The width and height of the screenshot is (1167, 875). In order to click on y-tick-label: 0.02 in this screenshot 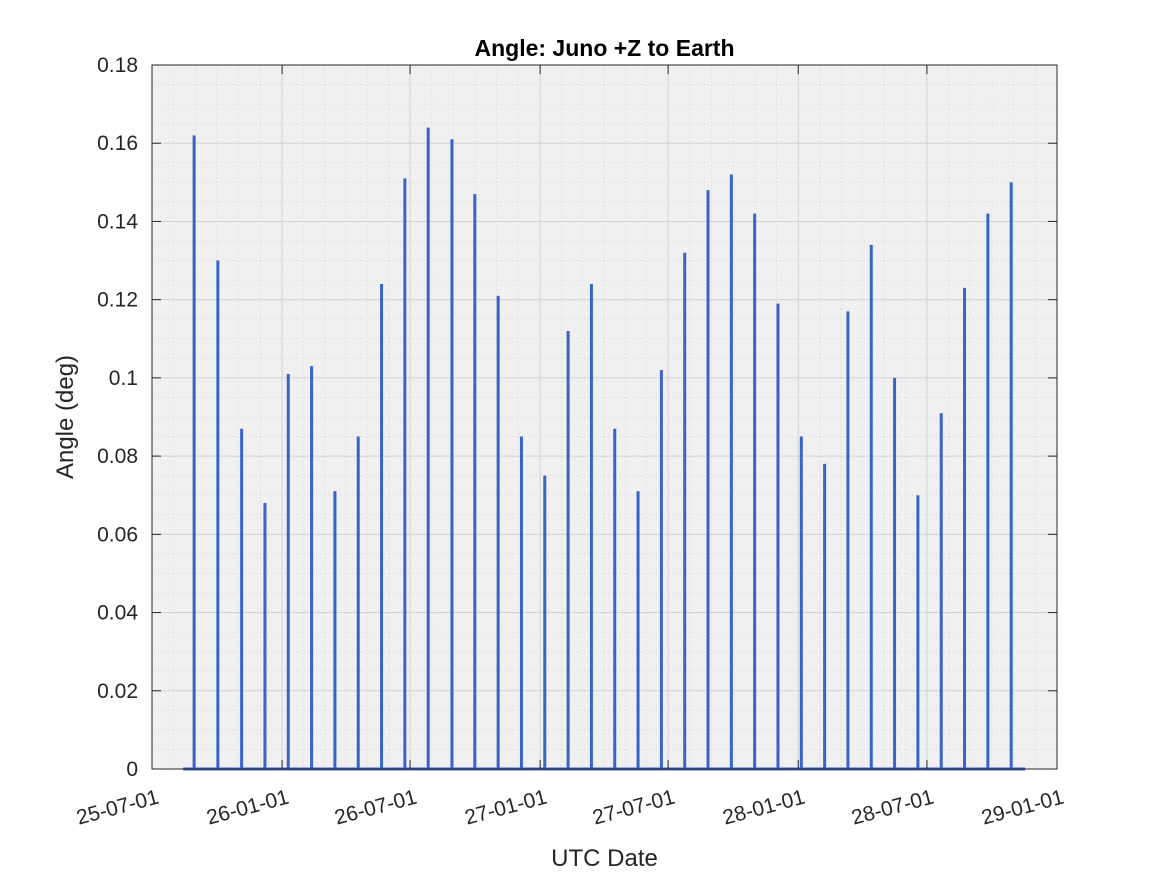, I will do `click(117, 691)`.